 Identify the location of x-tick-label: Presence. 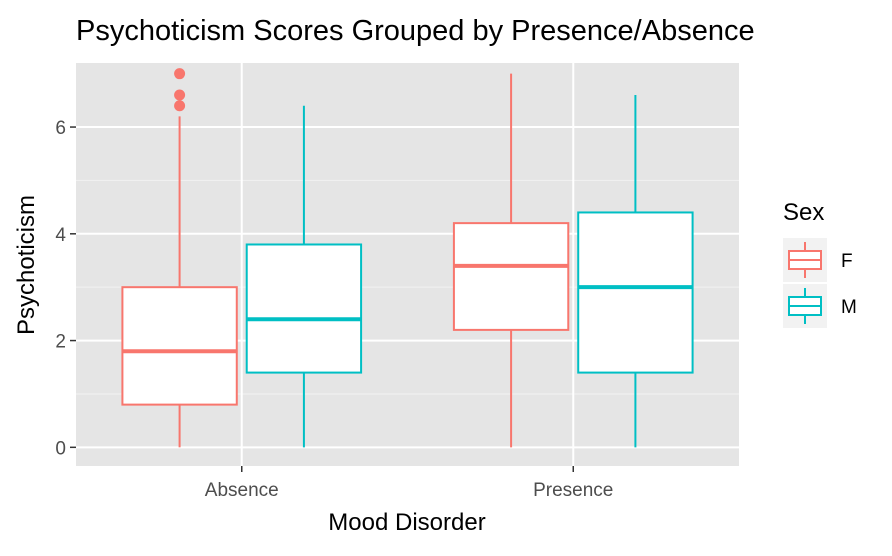
(573, 490).